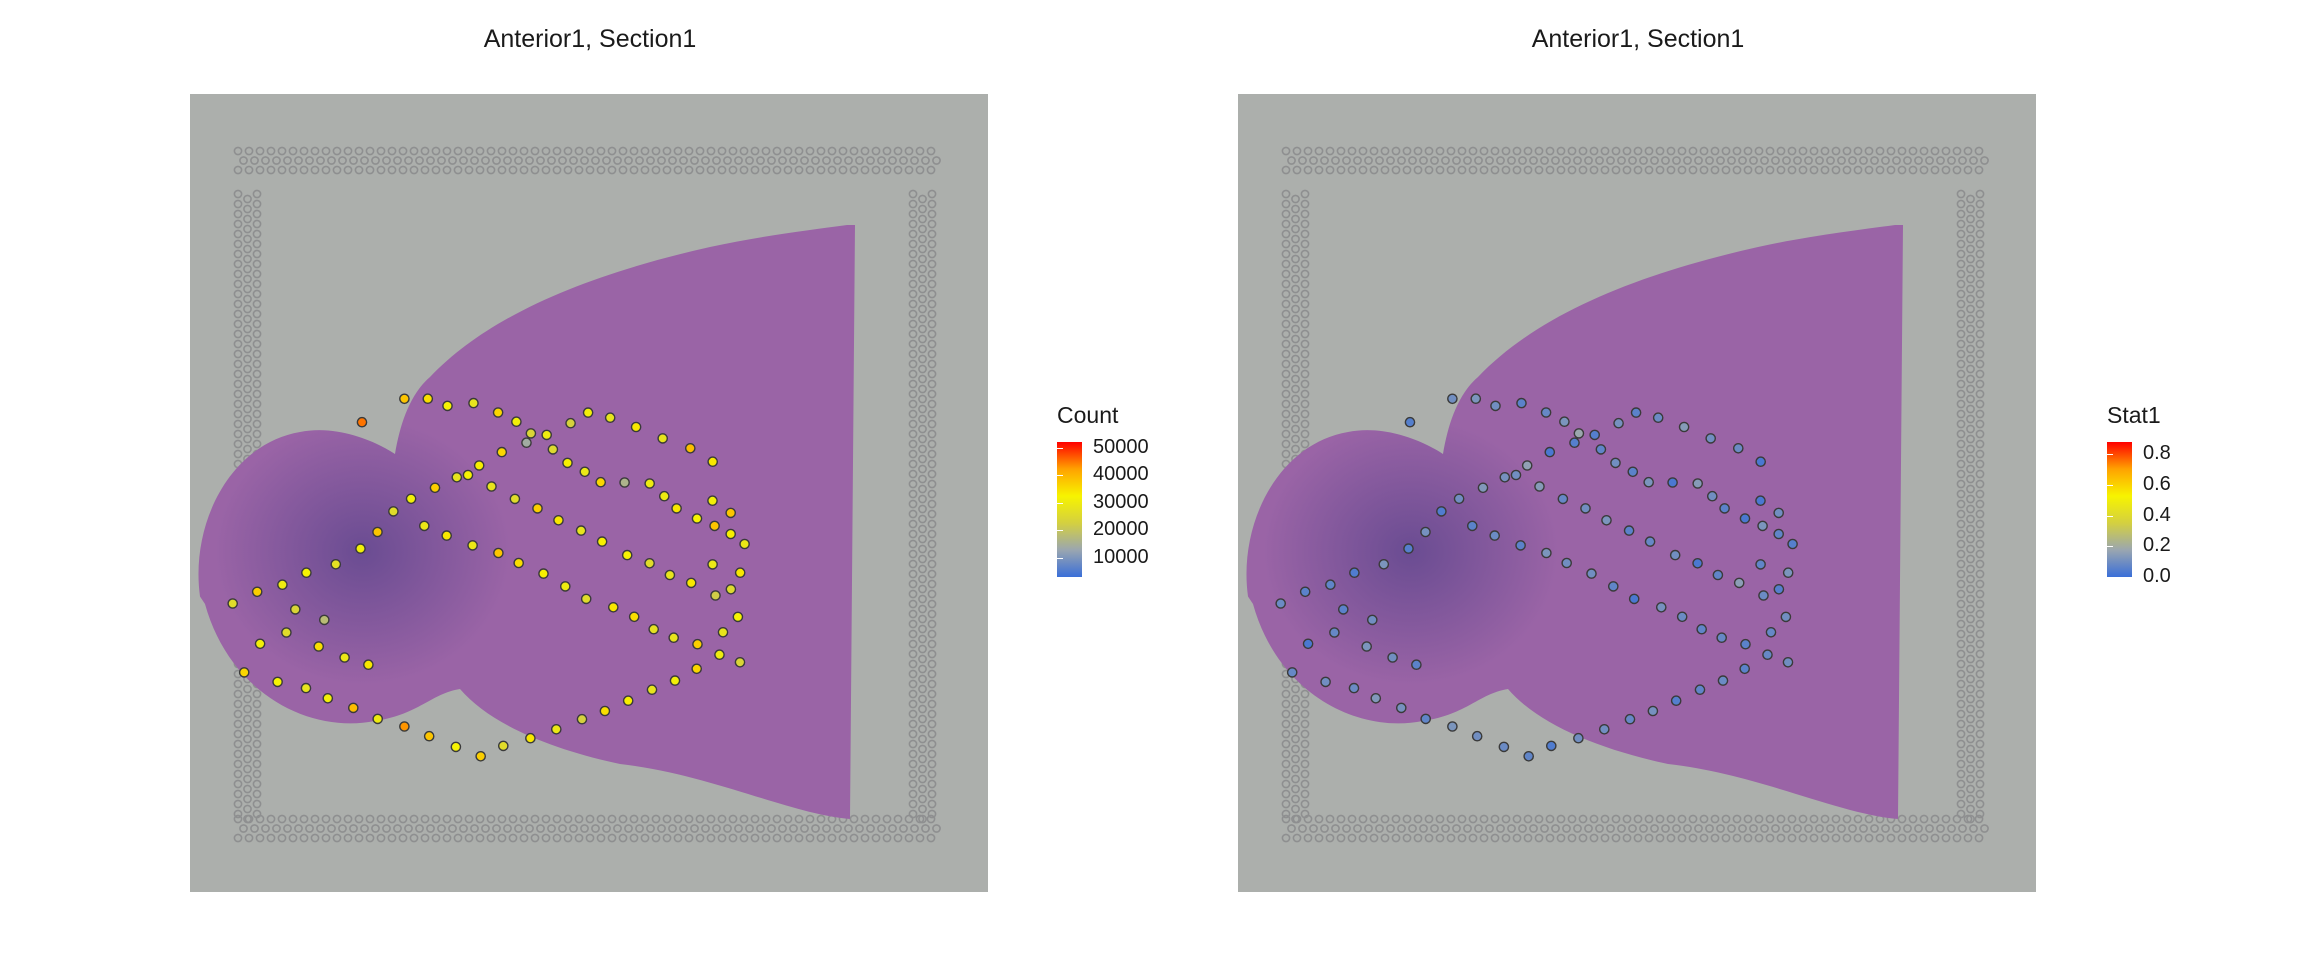 The image size is (2304, 960). Describe the element at coordinates (1088, 415) in the screenshot. I see `legend-title: Count` at that location.